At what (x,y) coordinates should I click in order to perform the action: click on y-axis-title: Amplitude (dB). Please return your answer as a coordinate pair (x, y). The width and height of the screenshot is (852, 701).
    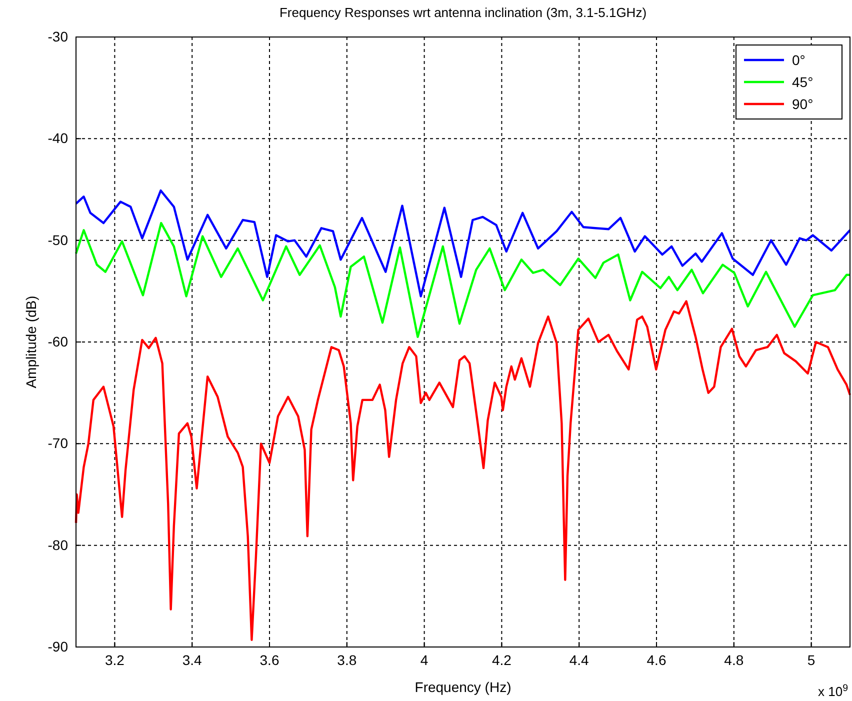
    Looking at the image, I should click on (31, 342).